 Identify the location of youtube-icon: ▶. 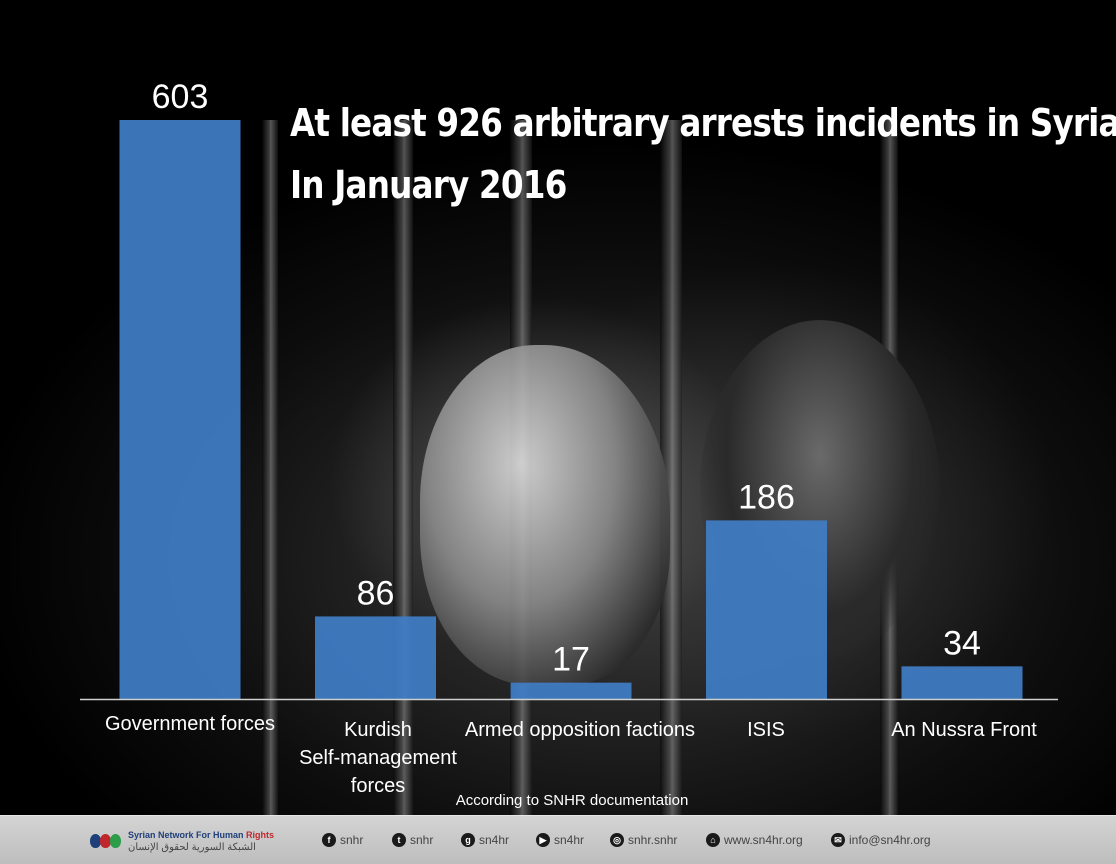
(543, 840).